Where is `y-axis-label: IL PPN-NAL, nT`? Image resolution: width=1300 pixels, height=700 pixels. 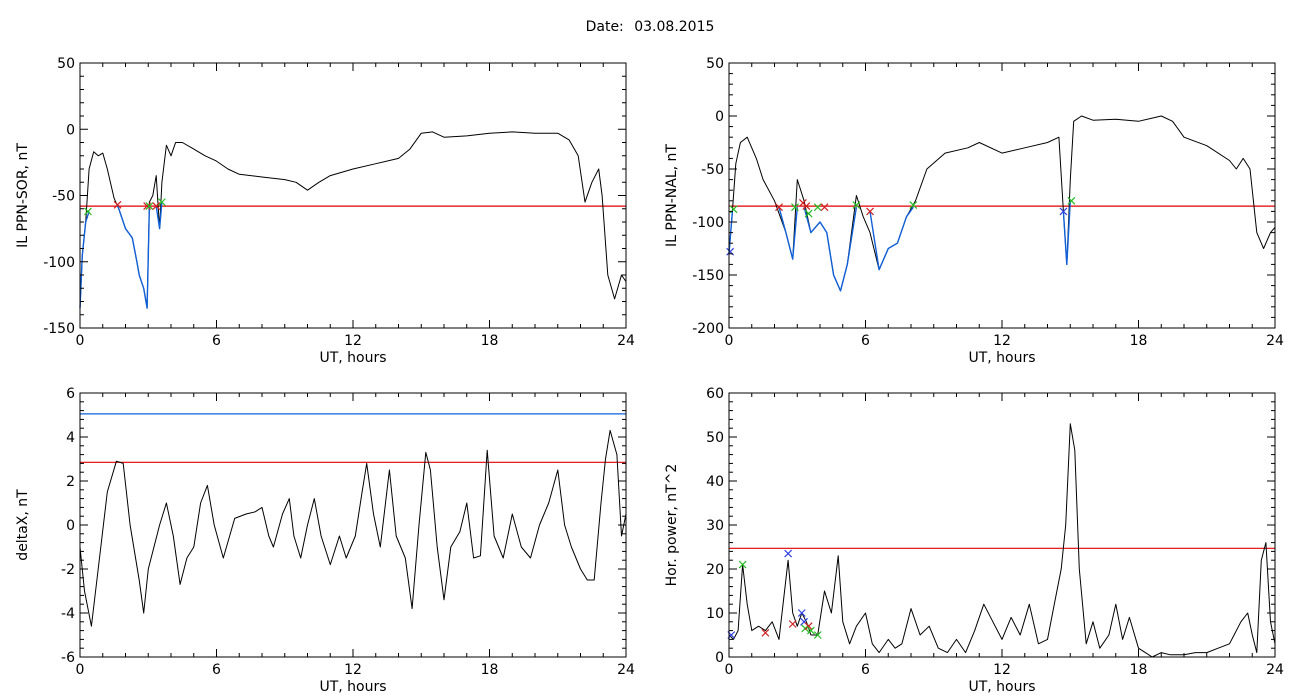 y-axis-label: IL PPN-NAL, nT is located at coordinates (672, 195).